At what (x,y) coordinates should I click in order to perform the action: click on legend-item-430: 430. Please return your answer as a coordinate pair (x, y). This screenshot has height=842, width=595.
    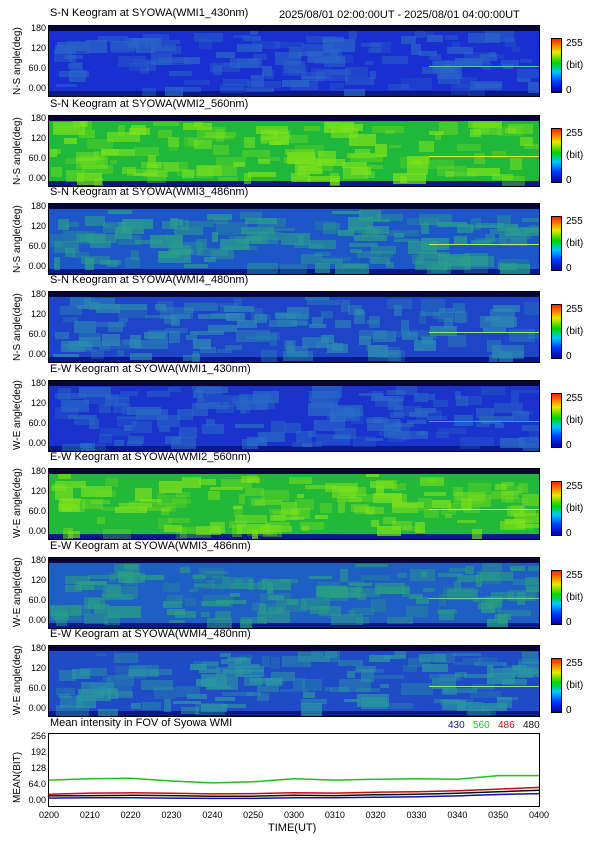
    Looking at the image, I should click on (456, 725).